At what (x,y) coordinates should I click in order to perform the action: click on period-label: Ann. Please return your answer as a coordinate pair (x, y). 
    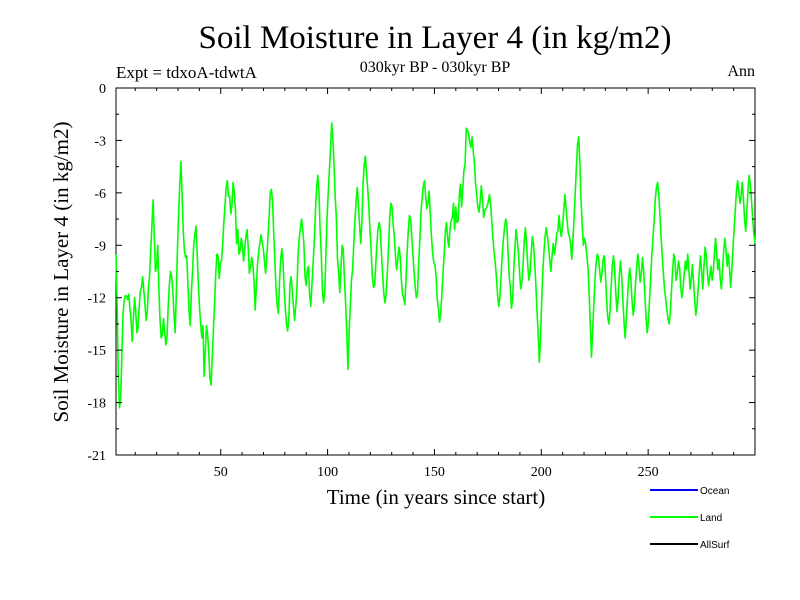
    Looking at the image, I should click on (741, 71).